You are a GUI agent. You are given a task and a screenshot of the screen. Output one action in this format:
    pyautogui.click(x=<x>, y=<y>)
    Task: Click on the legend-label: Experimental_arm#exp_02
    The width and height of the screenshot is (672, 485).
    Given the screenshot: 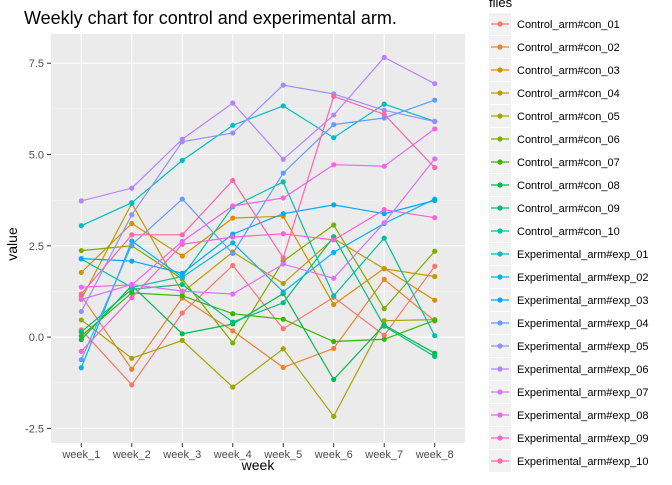 What is the action you would take?
    pyautogui.click(x=582, y=278)
    